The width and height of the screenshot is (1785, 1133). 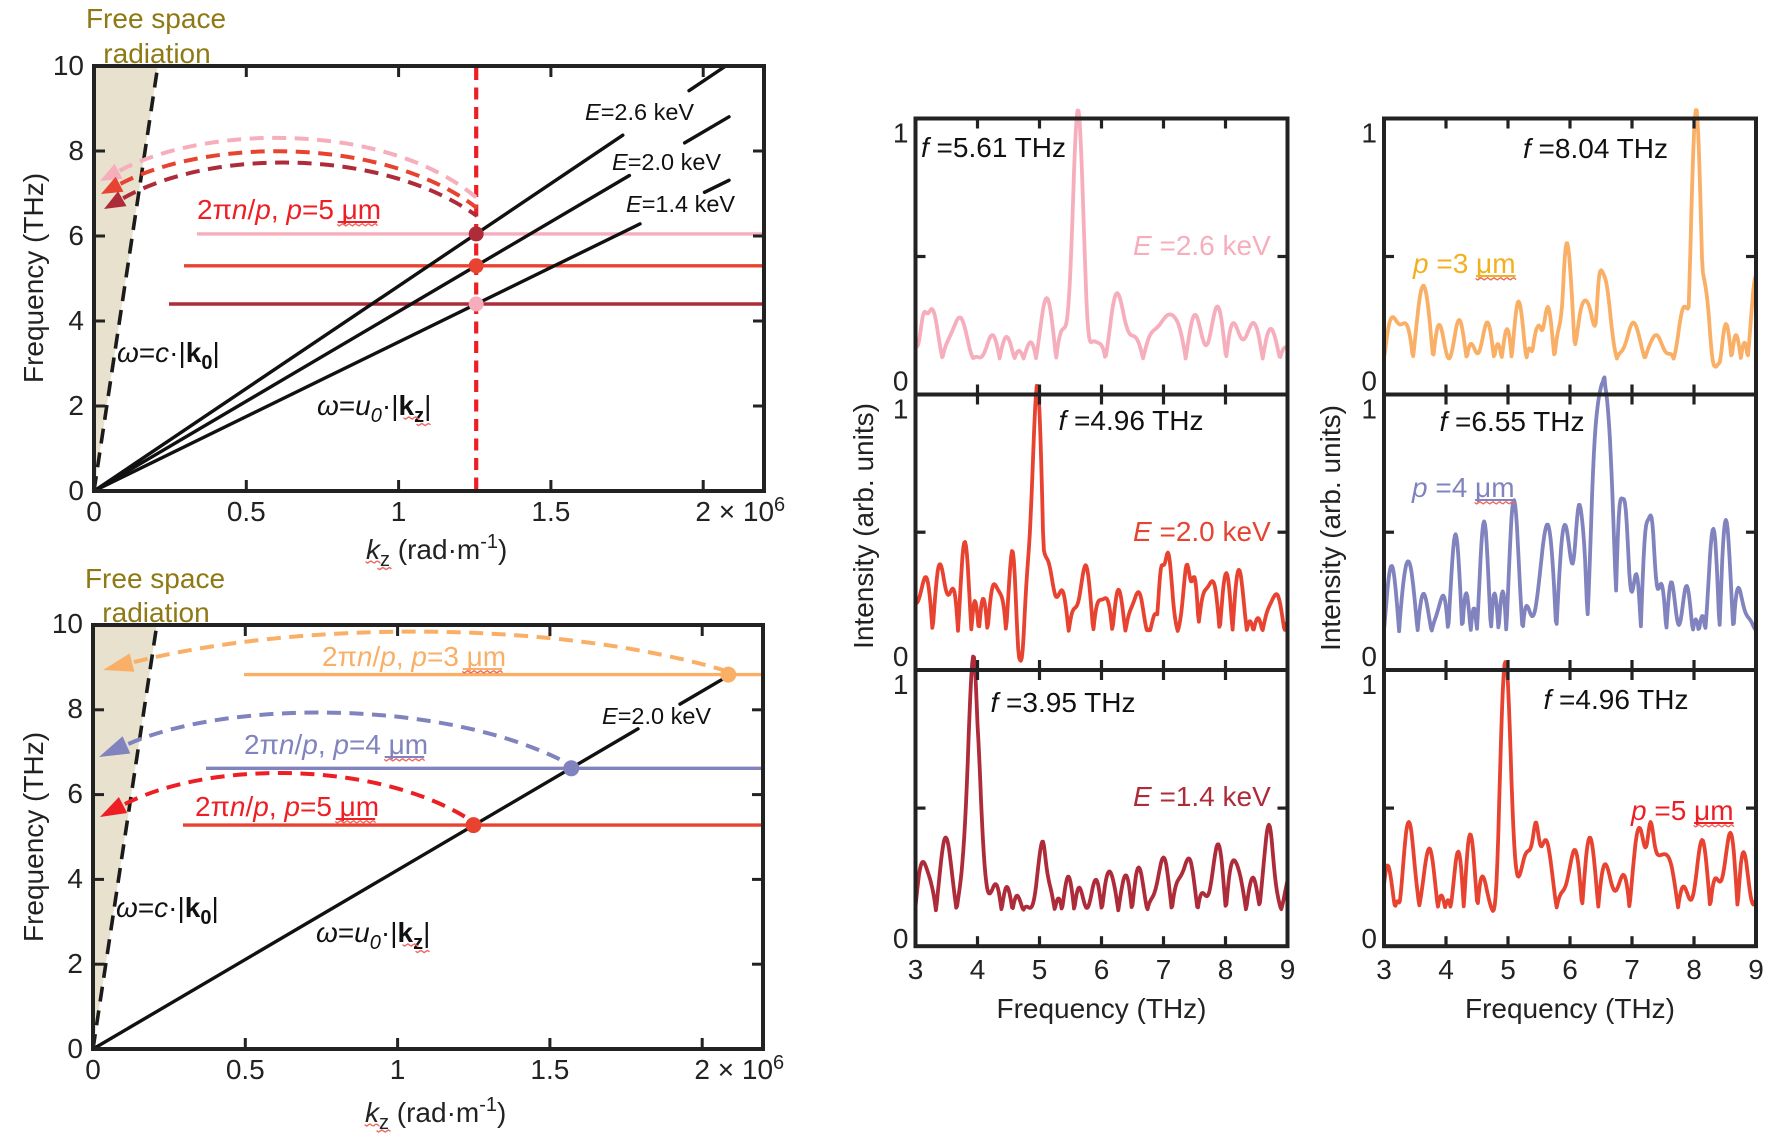 What do you see at coordinates (1202, 796) in the screenshot?
I see `svg-text: E =1.4 keV` at bounding box center [1202, 796].